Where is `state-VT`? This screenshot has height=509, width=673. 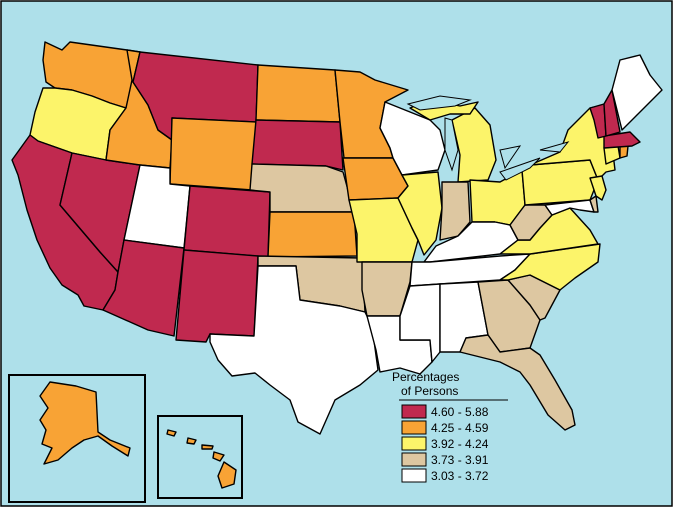 state-VT is located at coordinates (598, 121).